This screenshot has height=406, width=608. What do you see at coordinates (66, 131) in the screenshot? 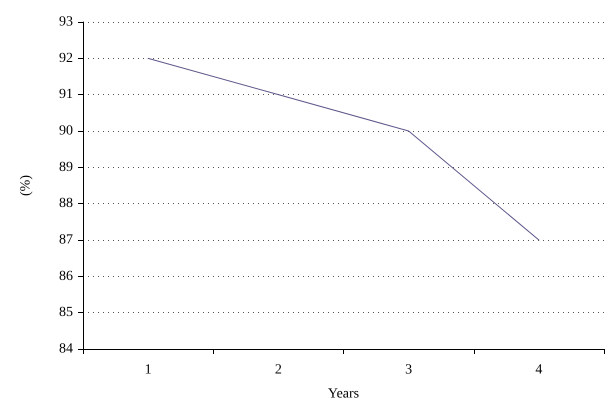
I see `y-tick-label: 90` at bounding box center [66, 131].